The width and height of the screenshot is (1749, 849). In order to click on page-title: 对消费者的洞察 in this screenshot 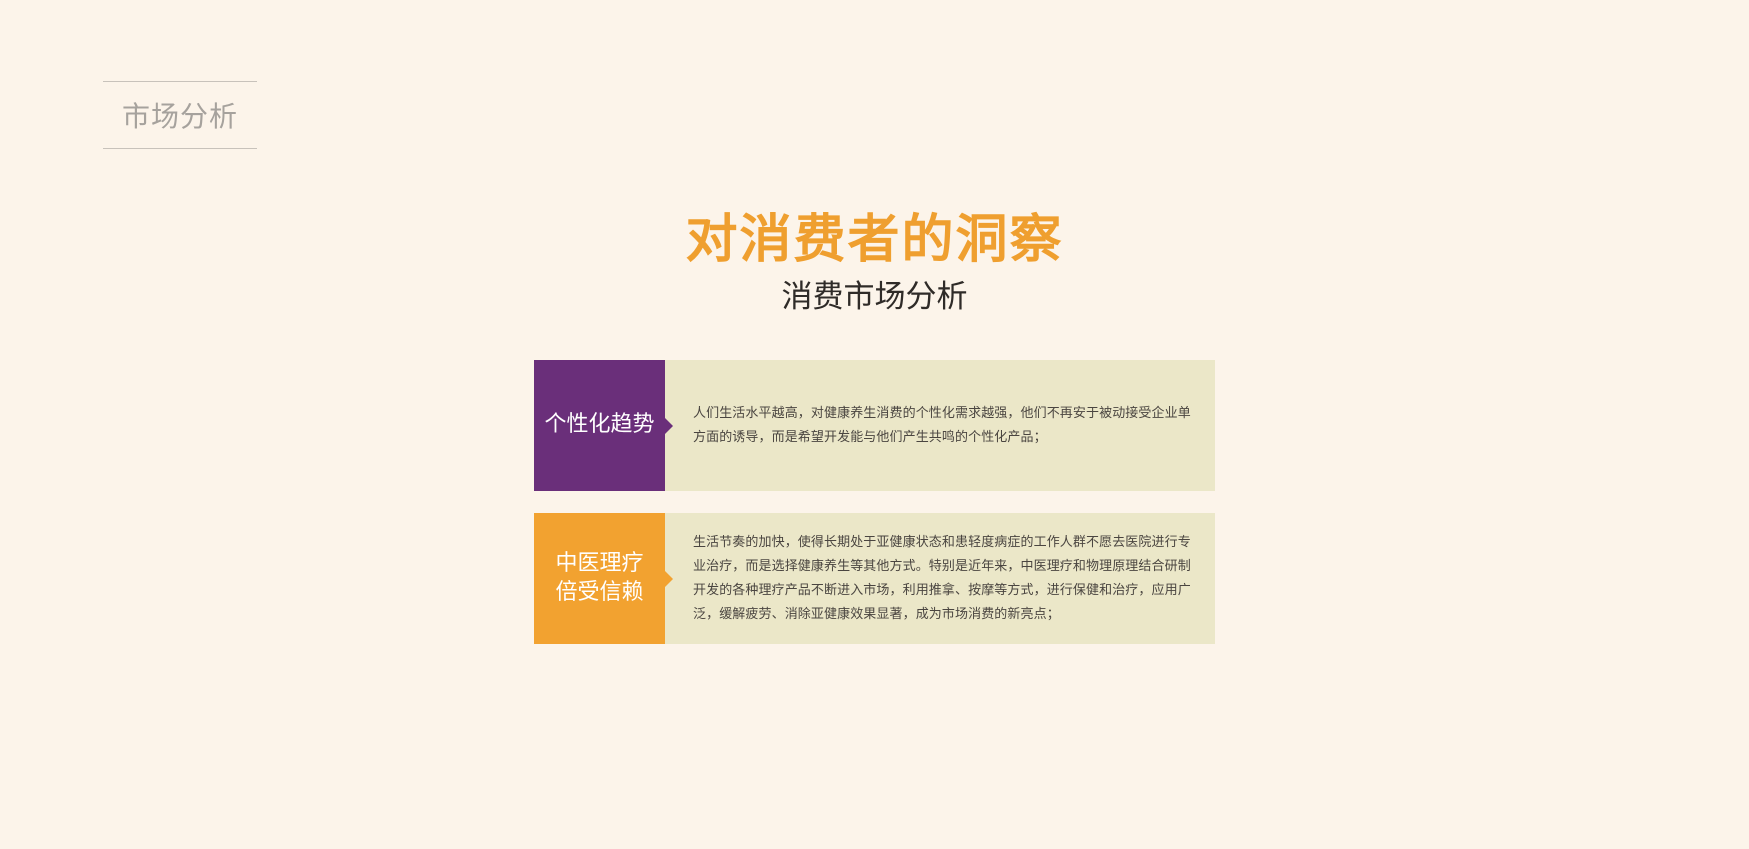, I will do `click(874, 239)`.